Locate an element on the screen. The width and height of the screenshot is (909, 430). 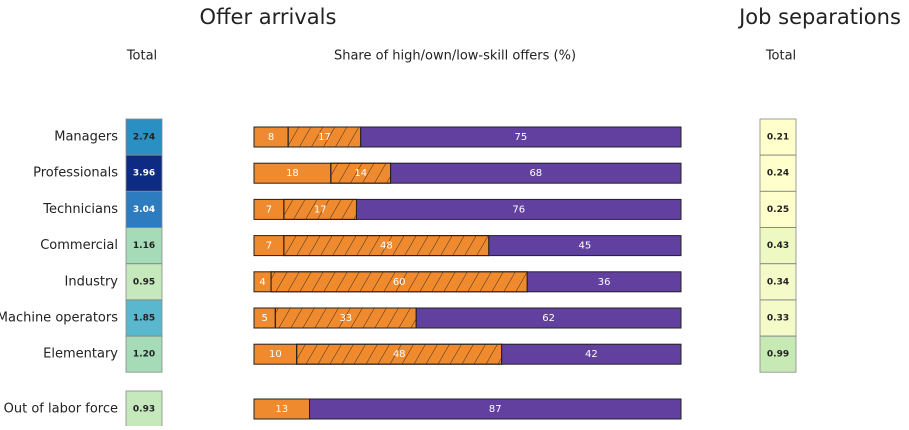
bar-label: 18 is located at coordinates (292, 173).